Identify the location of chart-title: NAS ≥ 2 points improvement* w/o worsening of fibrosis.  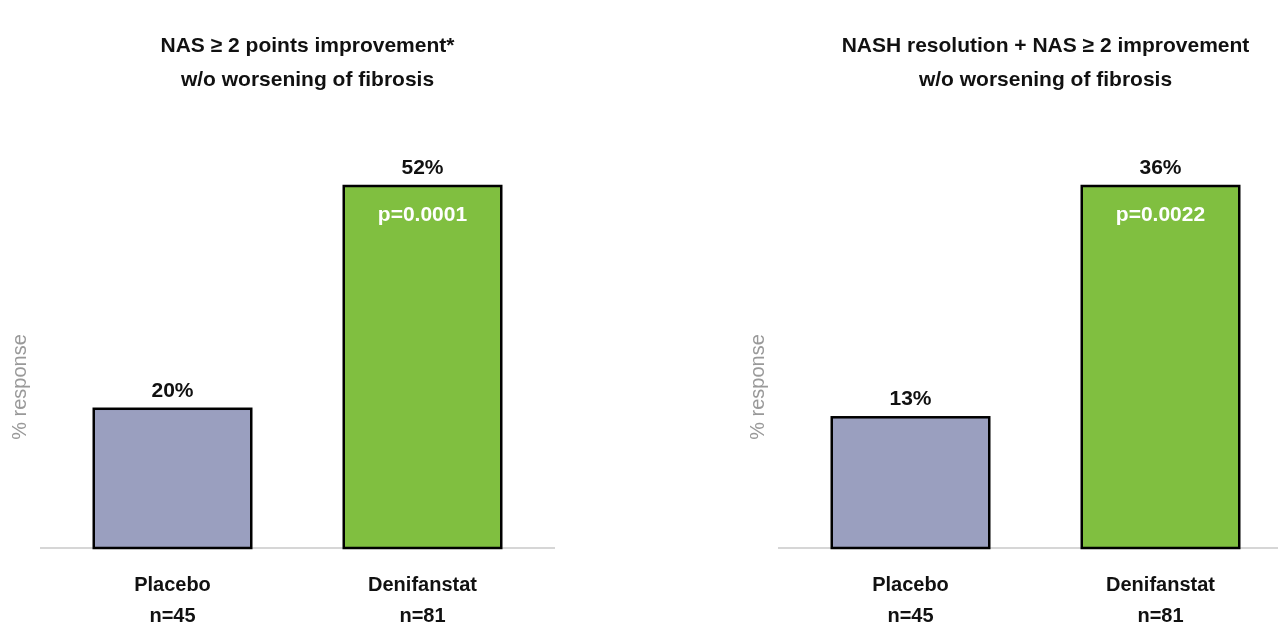
(308, 61).